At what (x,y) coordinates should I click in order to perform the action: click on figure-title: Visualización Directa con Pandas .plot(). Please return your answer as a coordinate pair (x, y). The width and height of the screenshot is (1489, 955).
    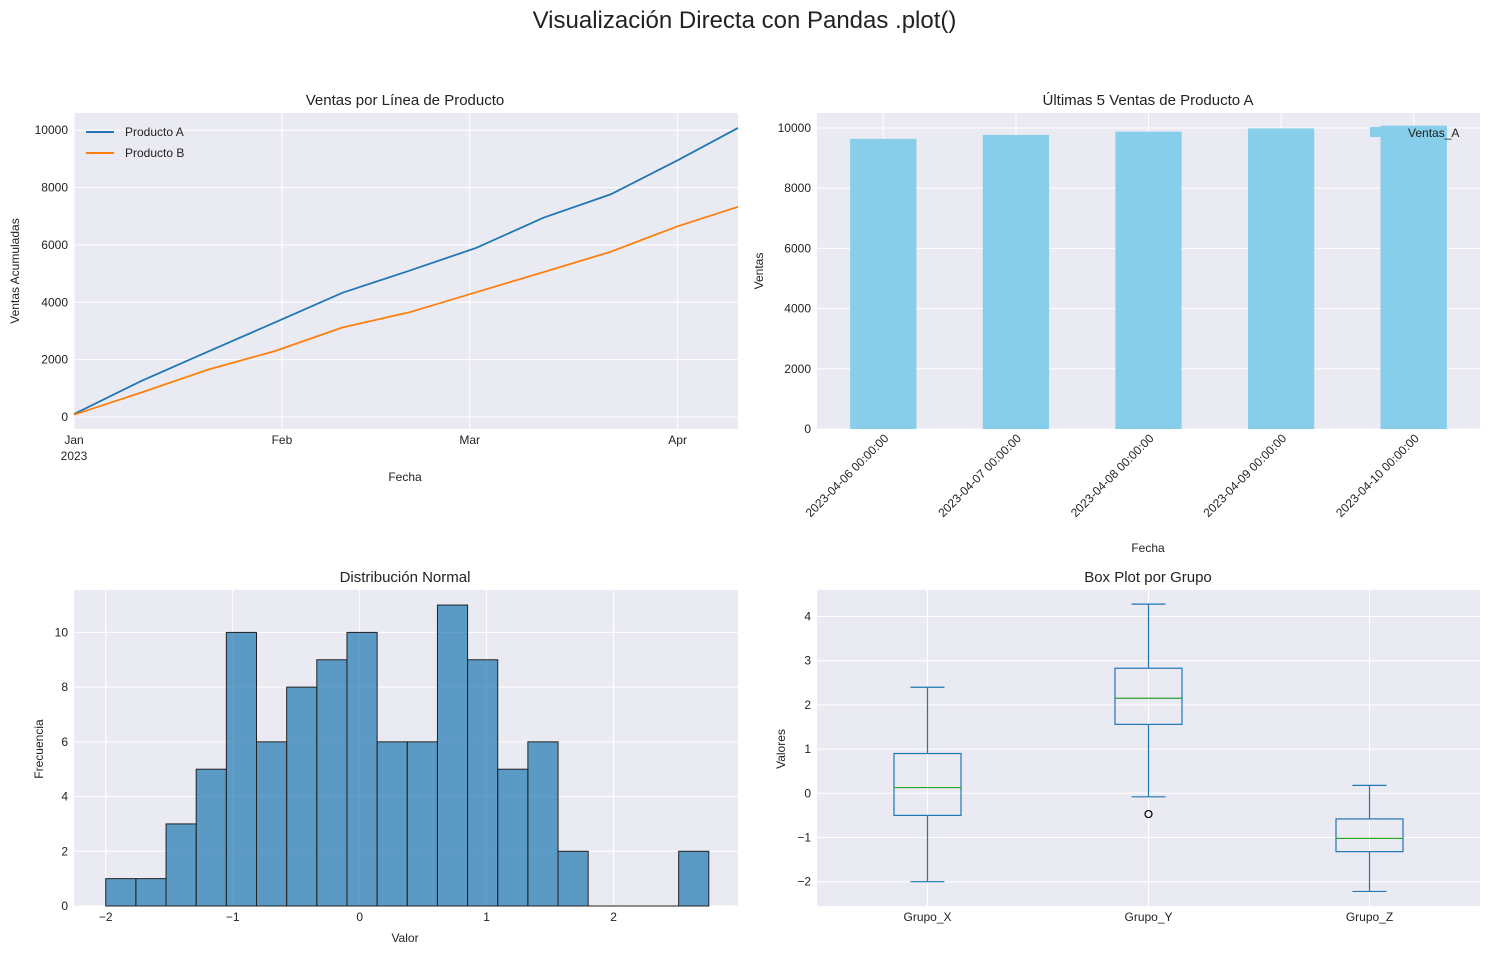
    Looking at the image, I should click on (745, 20).